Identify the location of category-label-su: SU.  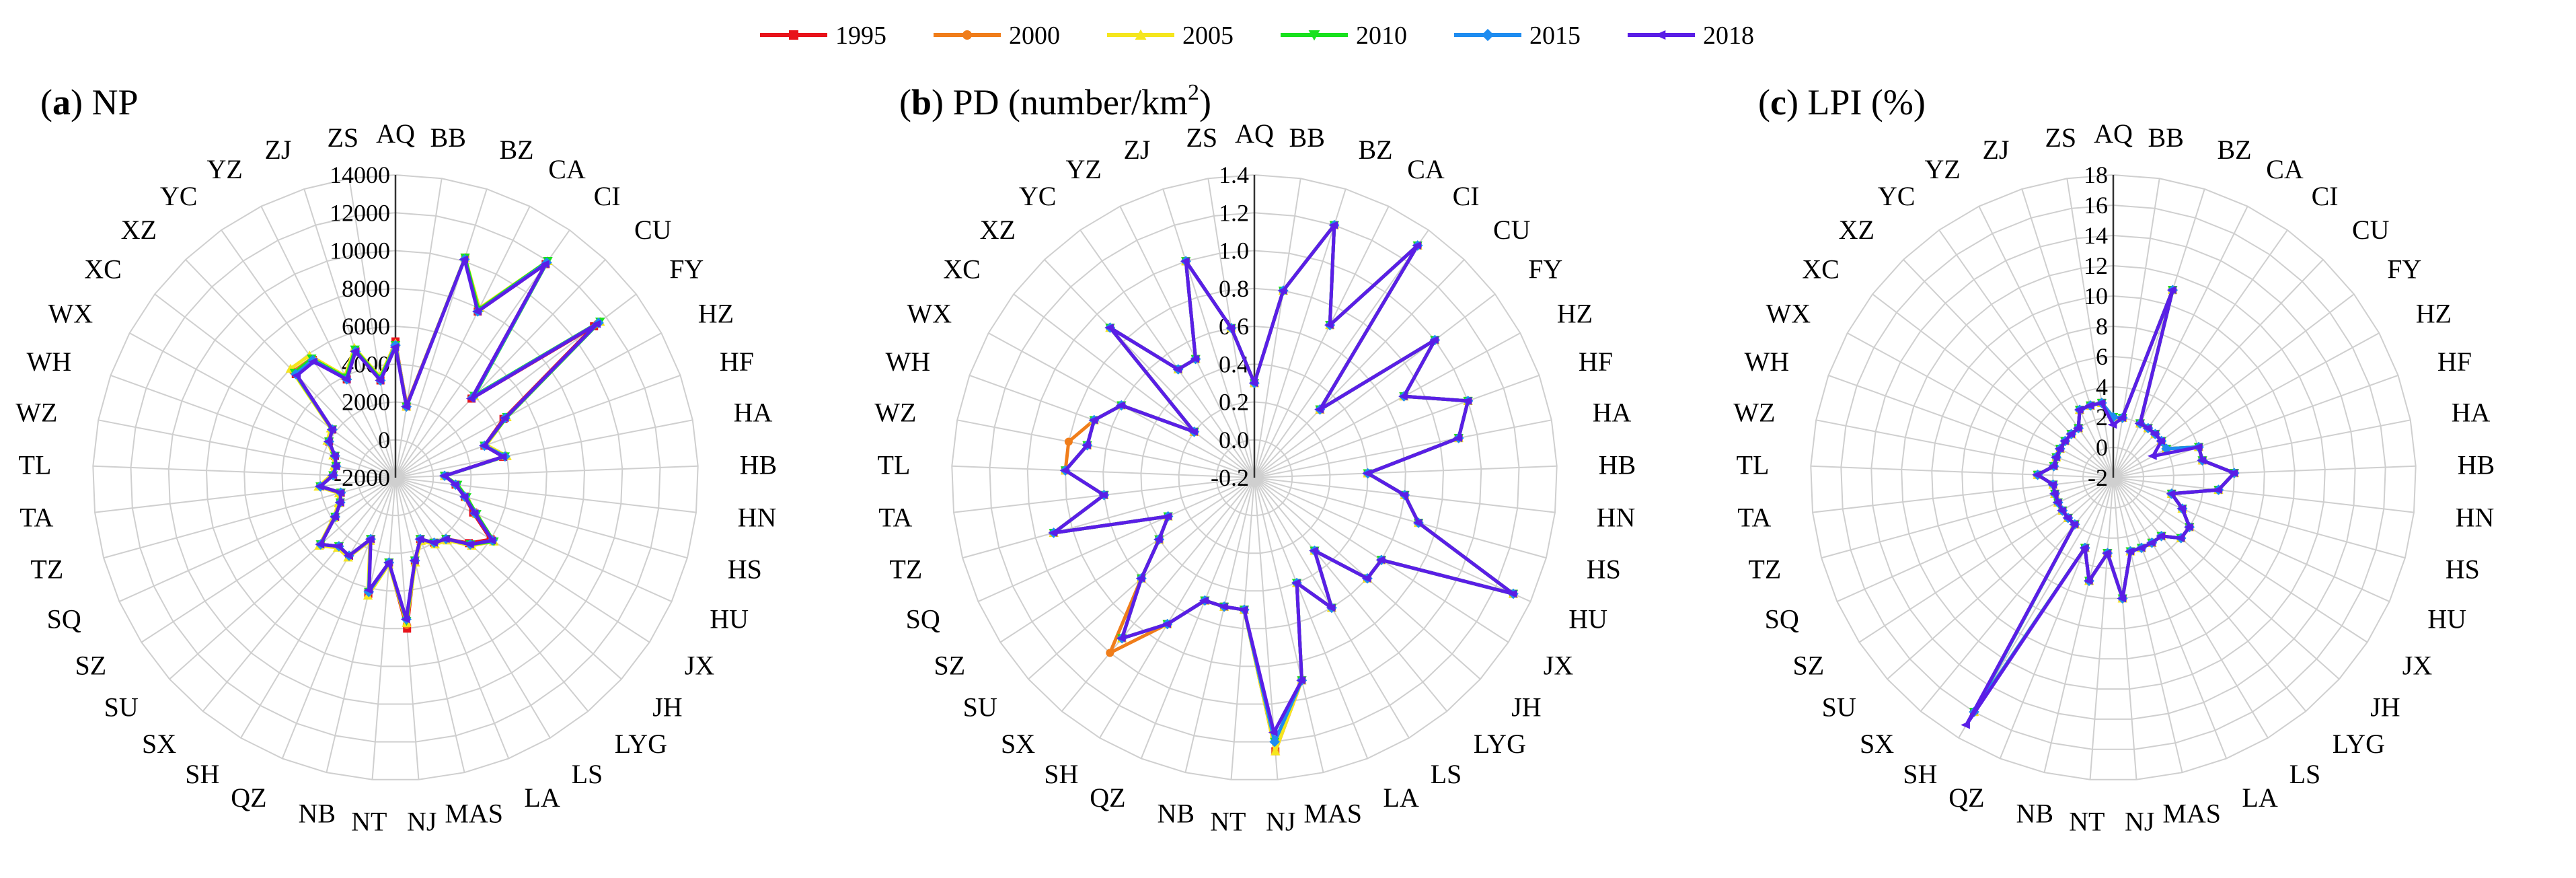
(121, 707).